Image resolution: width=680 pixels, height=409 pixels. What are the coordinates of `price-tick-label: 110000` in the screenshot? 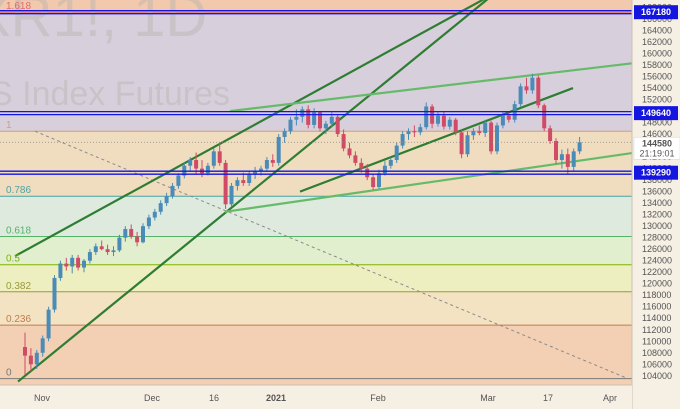 It's located at (656, 341).